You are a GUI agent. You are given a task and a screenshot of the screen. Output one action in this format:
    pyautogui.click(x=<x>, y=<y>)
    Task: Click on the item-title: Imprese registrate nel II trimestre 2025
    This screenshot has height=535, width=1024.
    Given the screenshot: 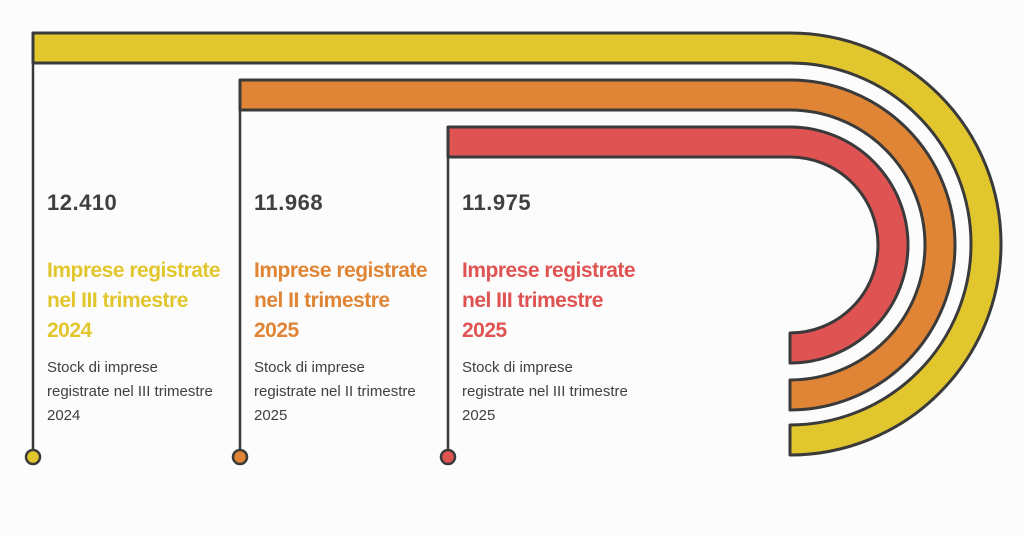 What is the action you would take?
    pyautogui.click(x=341, y=300)
    